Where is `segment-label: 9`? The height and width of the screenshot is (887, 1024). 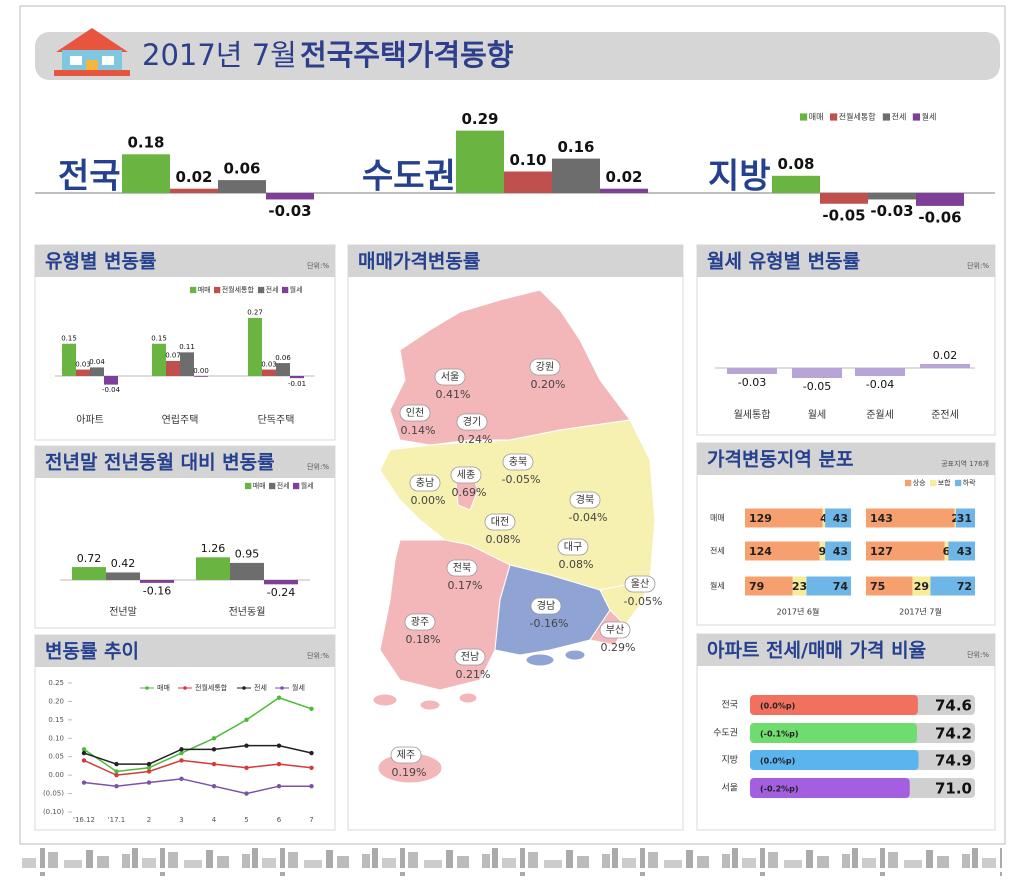 segment-label: 9 is located at coordinates (823, 551).